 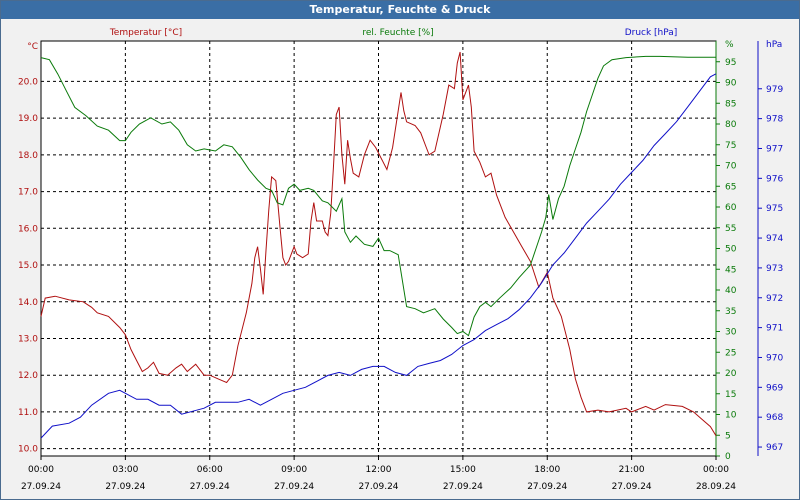 I want to click on humidity-tick-label: 20, so click(x=731, y=374).